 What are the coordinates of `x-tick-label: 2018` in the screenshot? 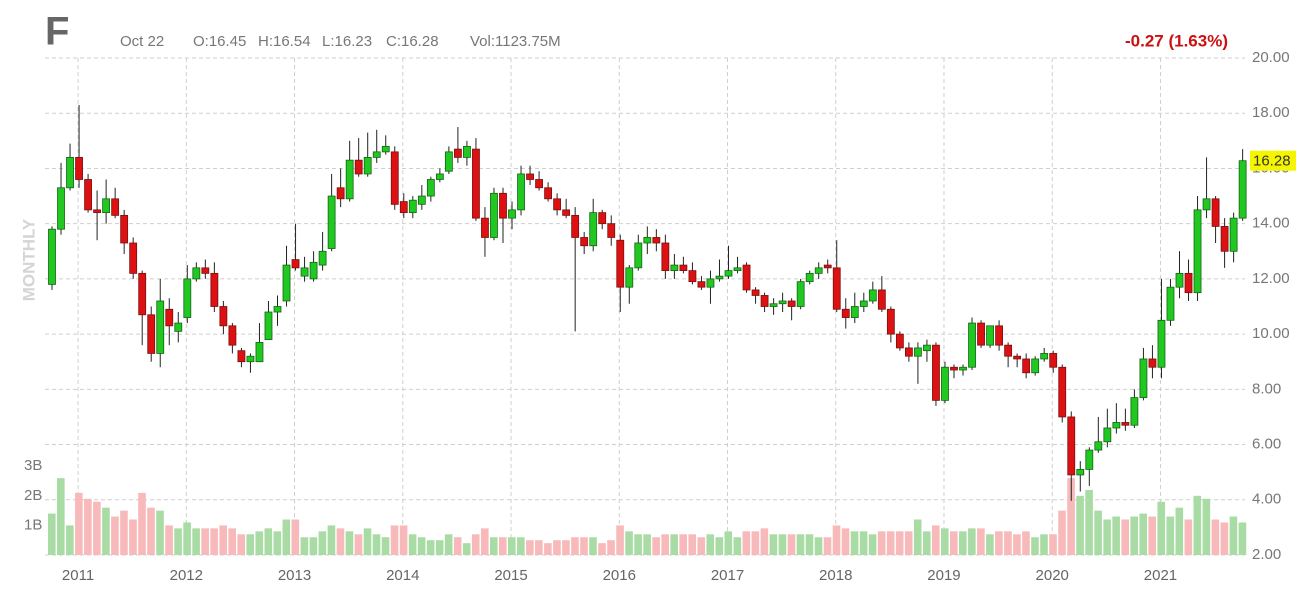 It's located at (835, 575).